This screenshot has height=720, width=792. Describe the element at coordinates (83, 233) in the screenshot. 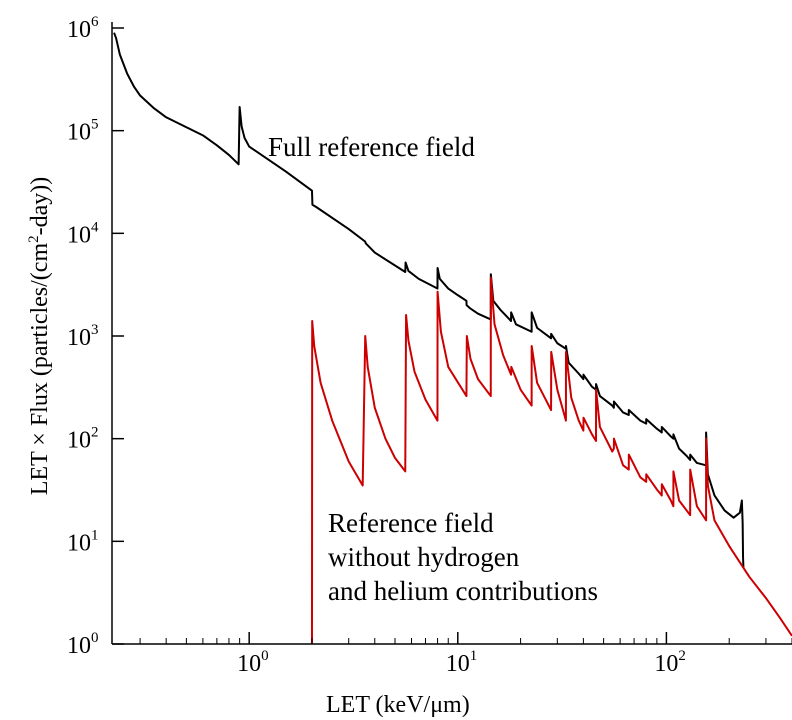

I see `y-tick-label: 10⁴` at that location.